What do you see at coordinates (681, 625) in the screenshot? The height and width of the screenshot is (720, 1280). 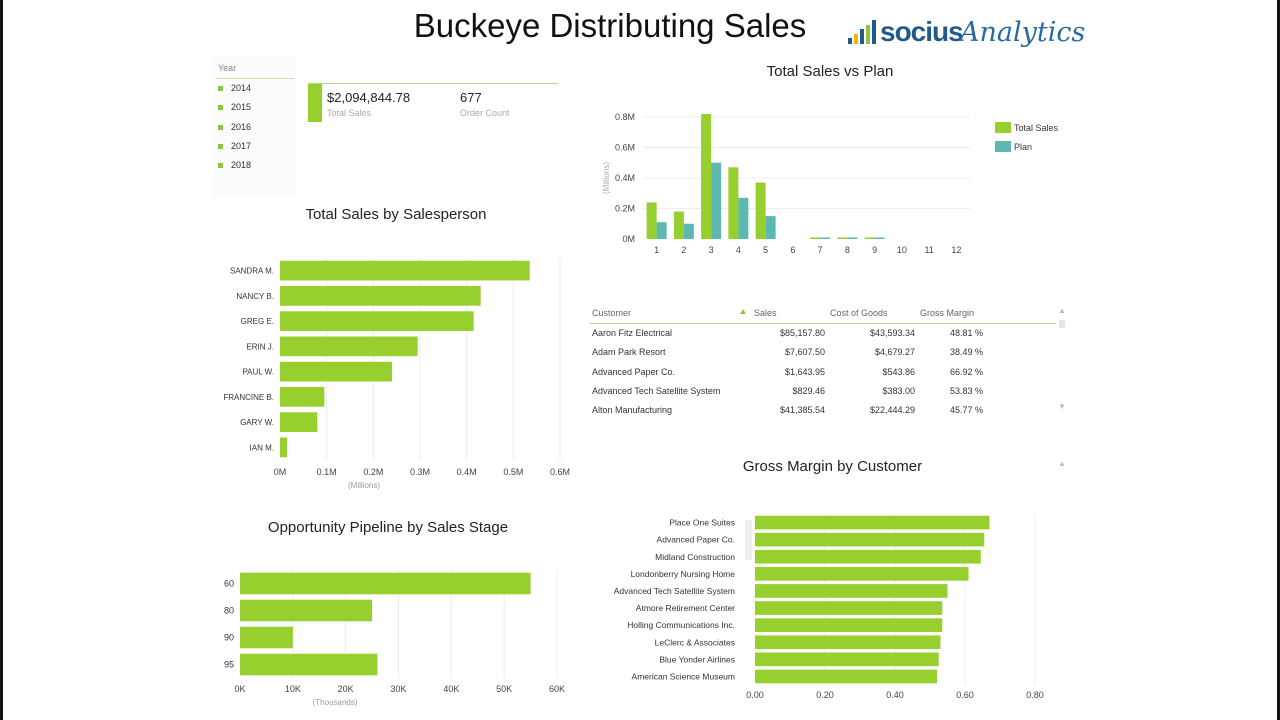 I see `category-label: Holling Communications Inc.` at bounding box center [681, 625].